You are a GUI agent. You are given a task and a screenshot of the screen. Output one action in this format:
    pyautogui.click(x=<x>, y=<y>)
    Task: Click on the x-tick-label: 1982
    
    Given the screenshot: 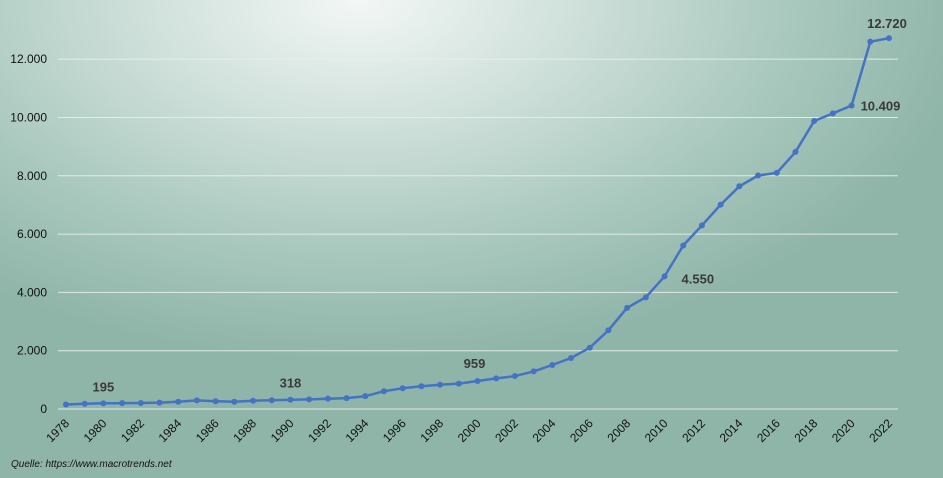 What is the action you would take?
    pyautogui.click(x=132, y=430)
    